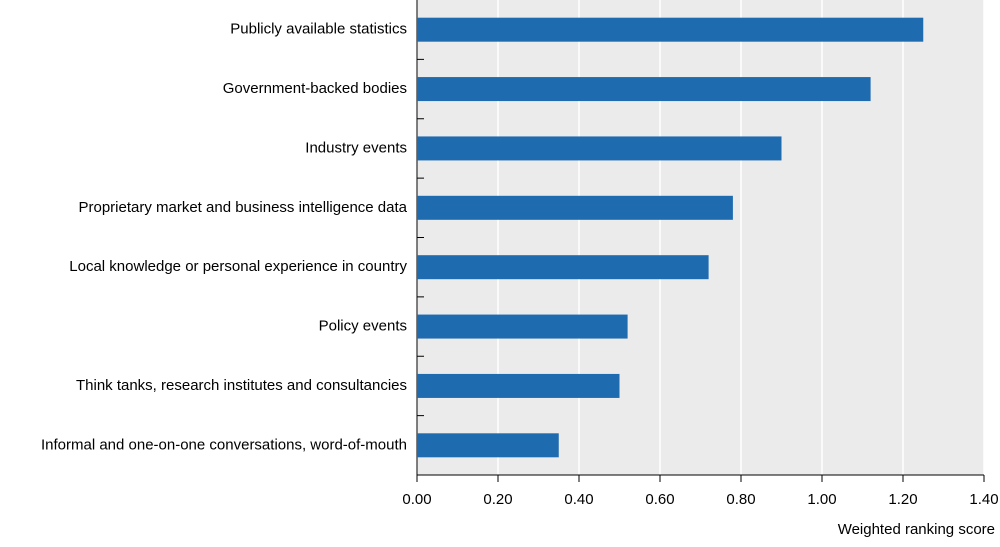  I want to click on y-tick-label: Industry events, so click(356, 147).